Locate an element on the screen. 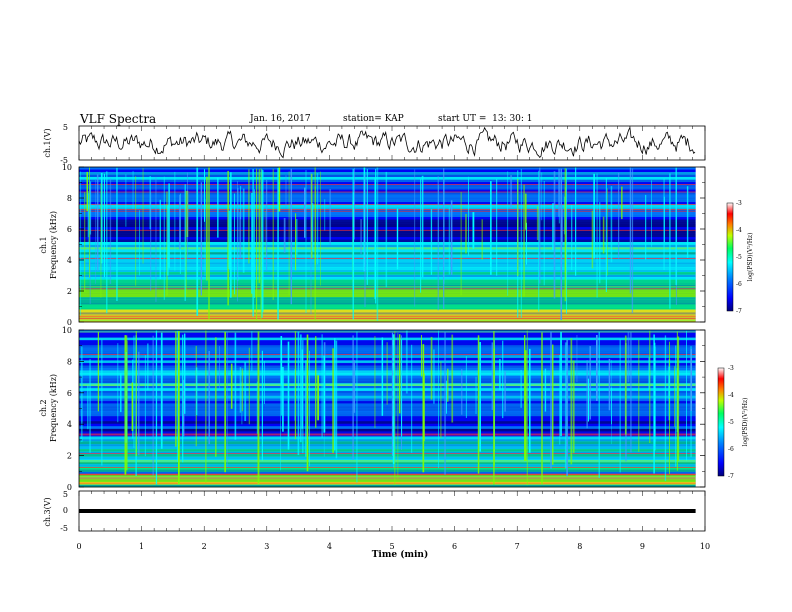  chart-title: VLF Spectra is located at coordinates (118, 119).